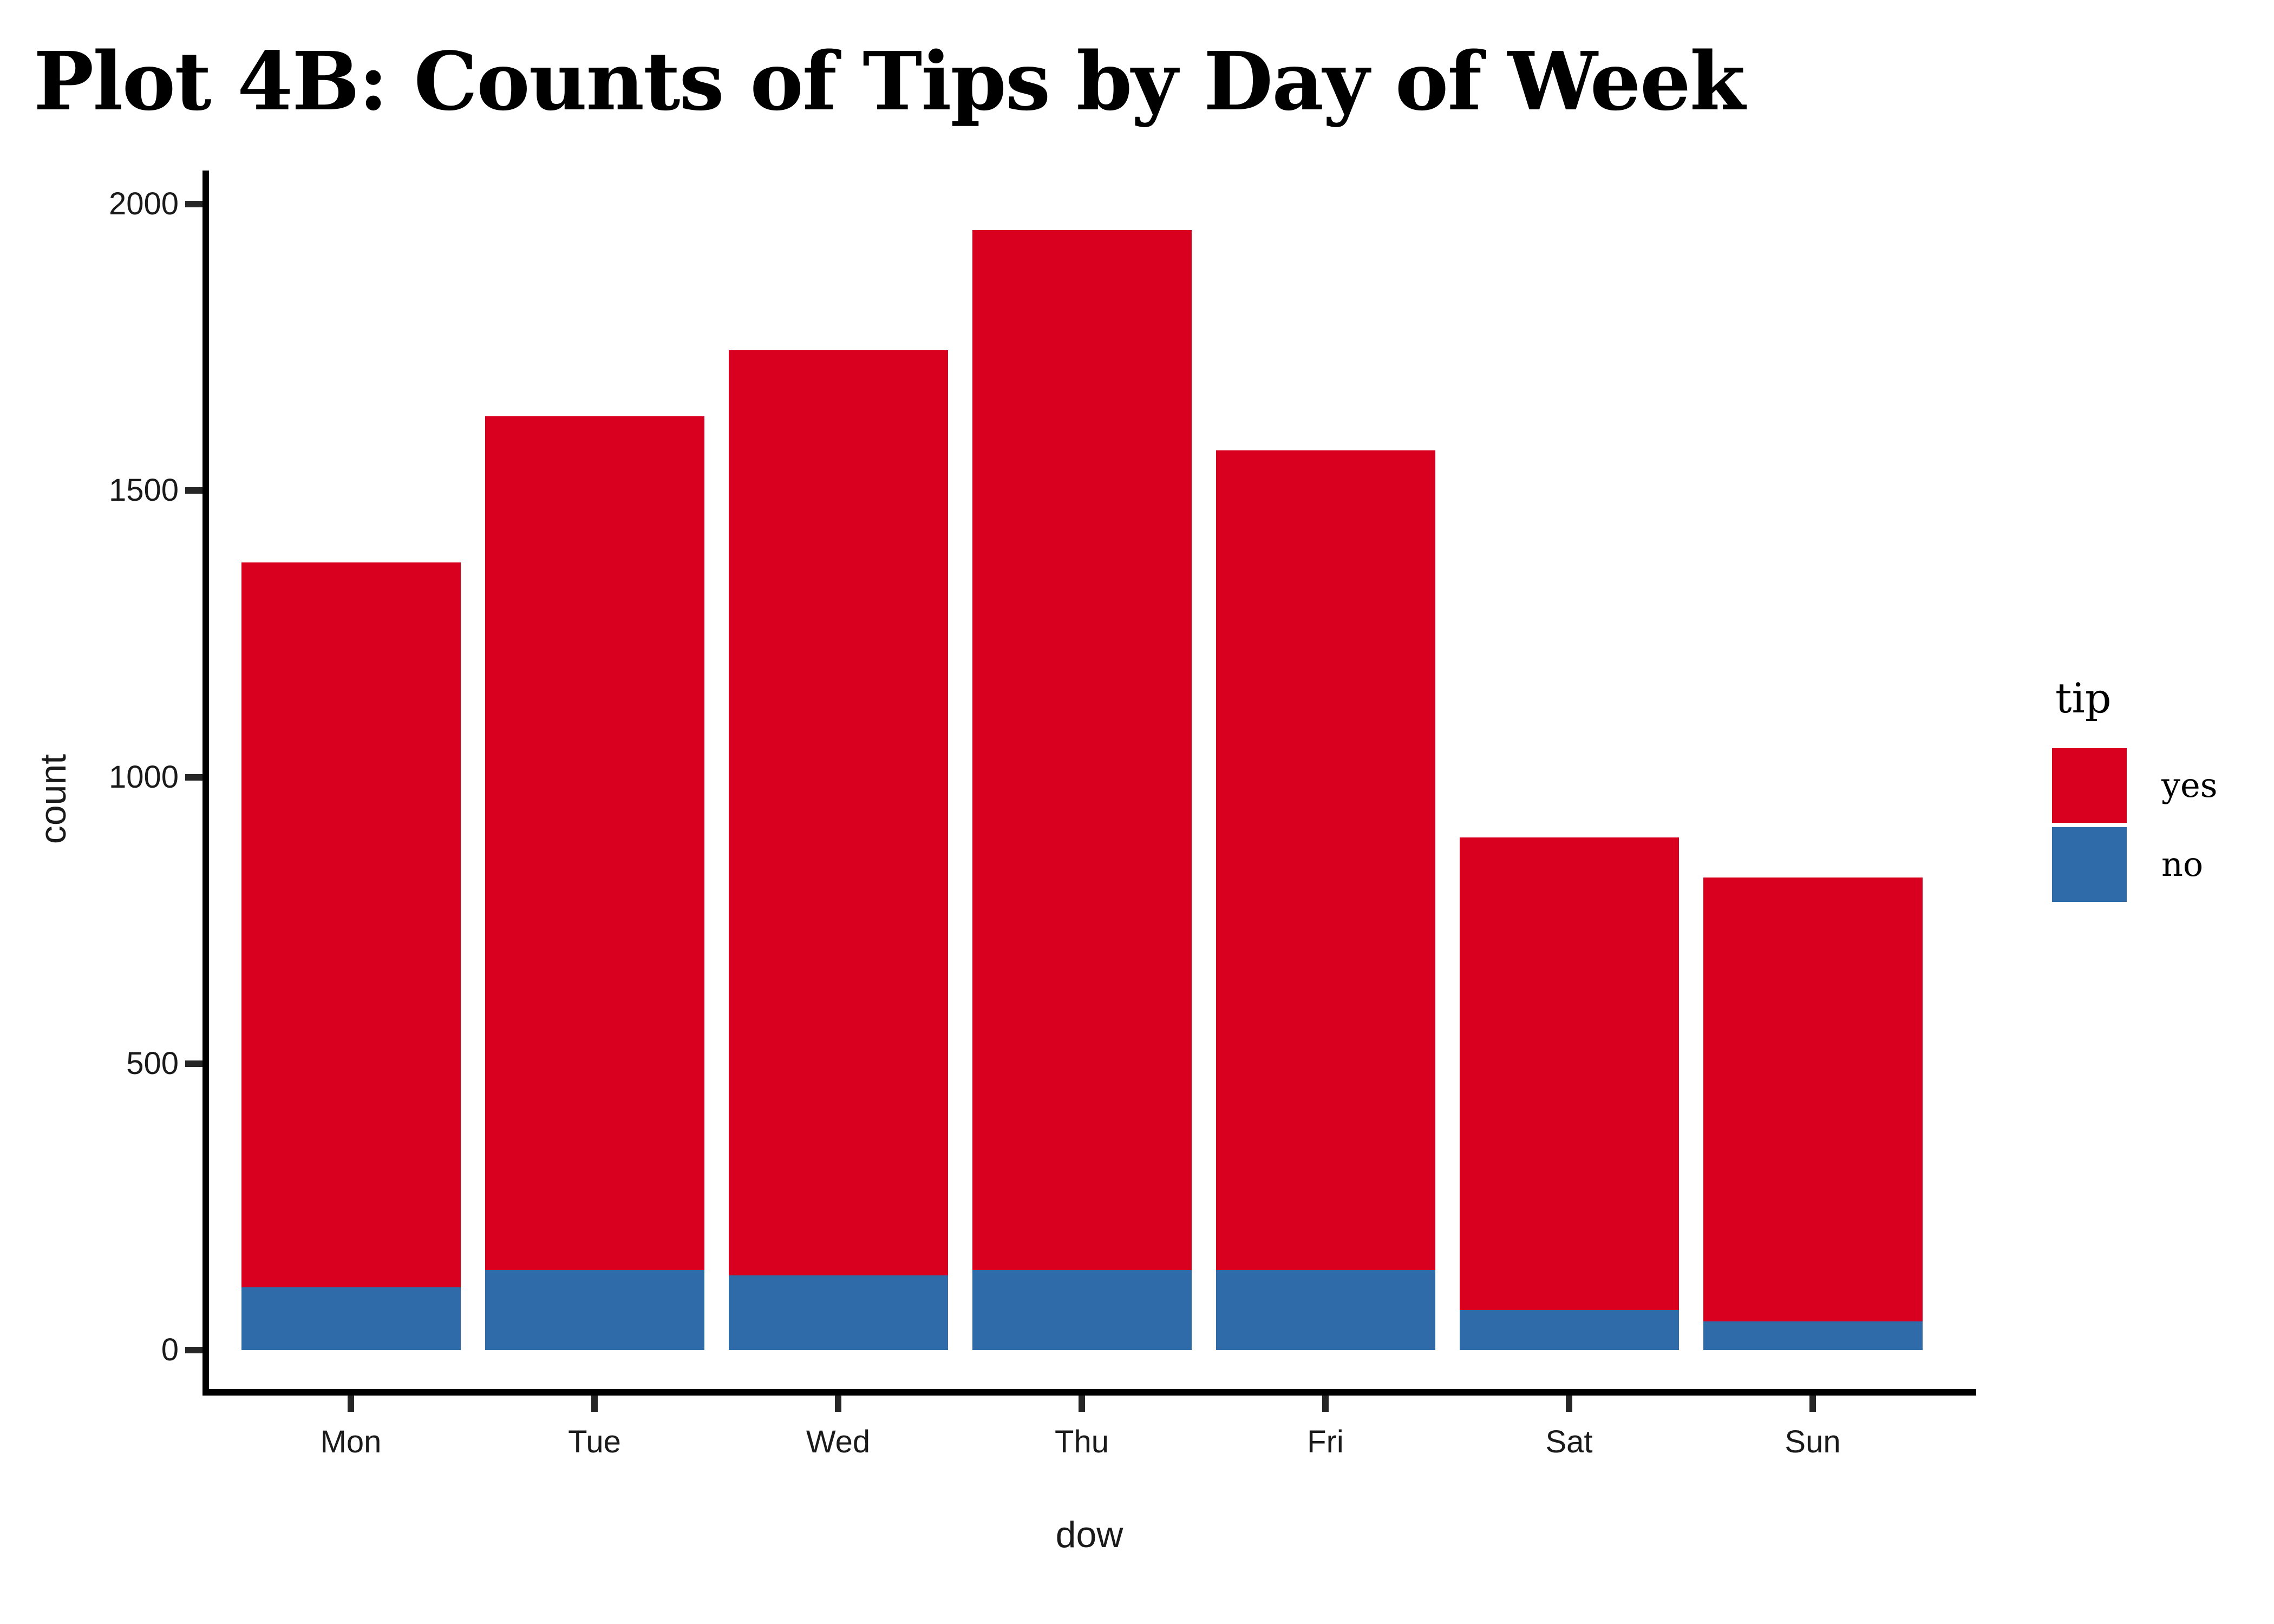 The height and width of the screenshot is (1624, 2274). Describe the element at coordinates (206, 783) in the screenshot. I see `y-axis-line` at that location.